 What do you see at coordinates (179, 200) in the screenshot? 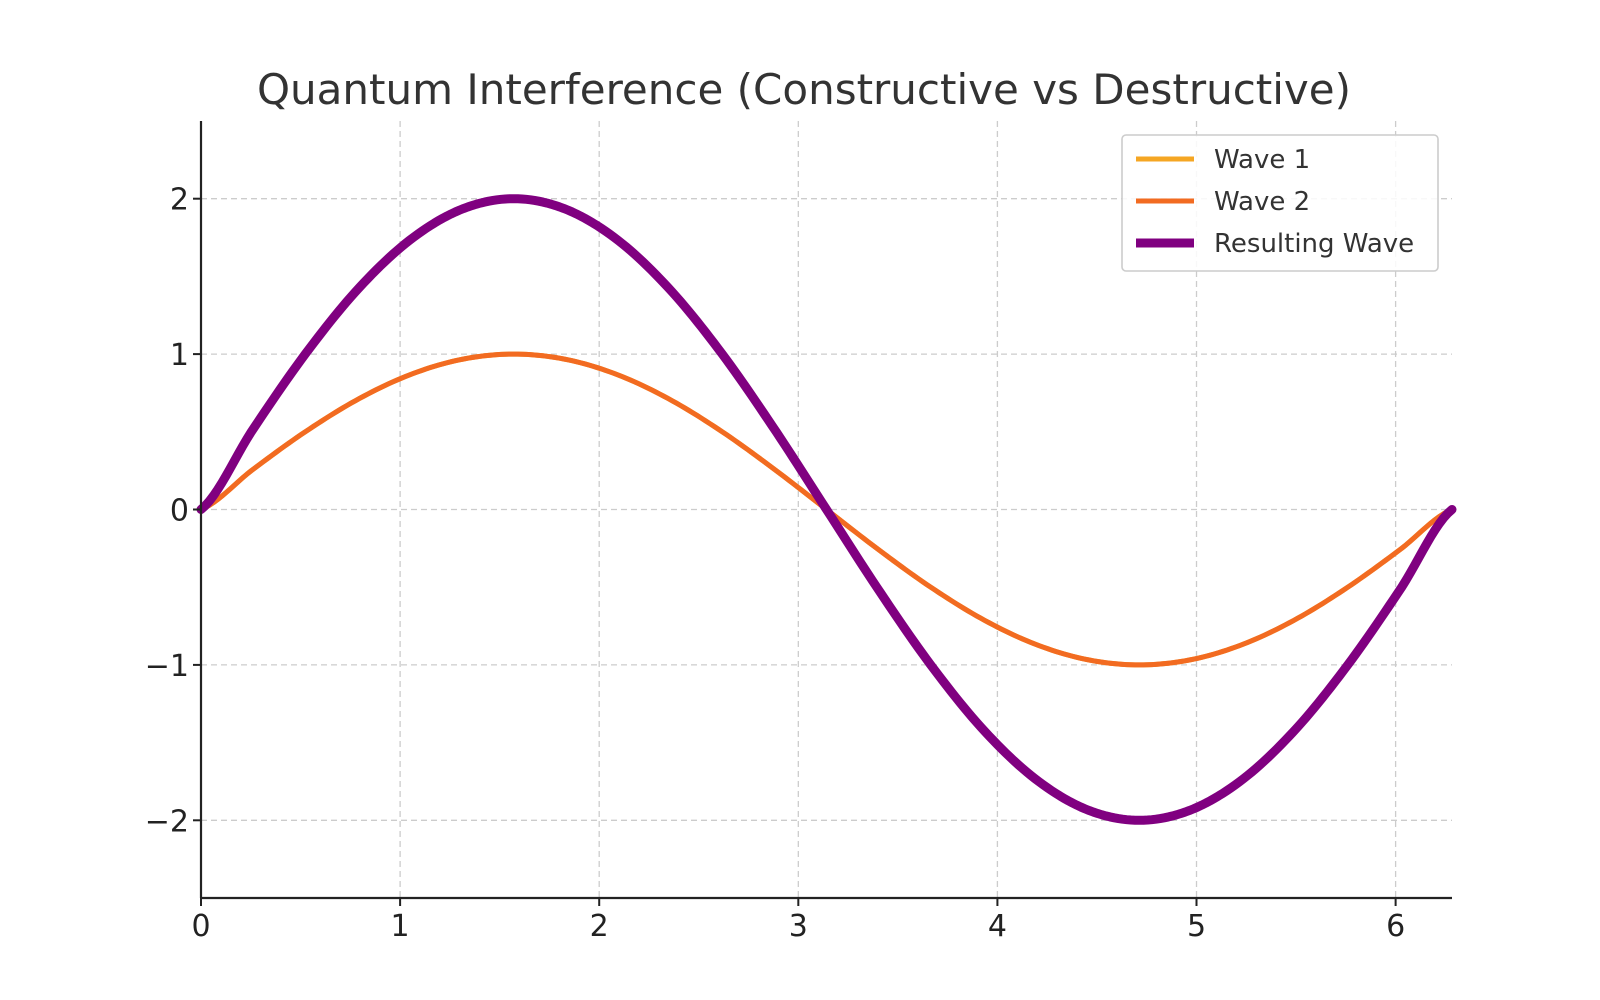
I see `y-tick-label: 2` at bounding box center [179, 200].